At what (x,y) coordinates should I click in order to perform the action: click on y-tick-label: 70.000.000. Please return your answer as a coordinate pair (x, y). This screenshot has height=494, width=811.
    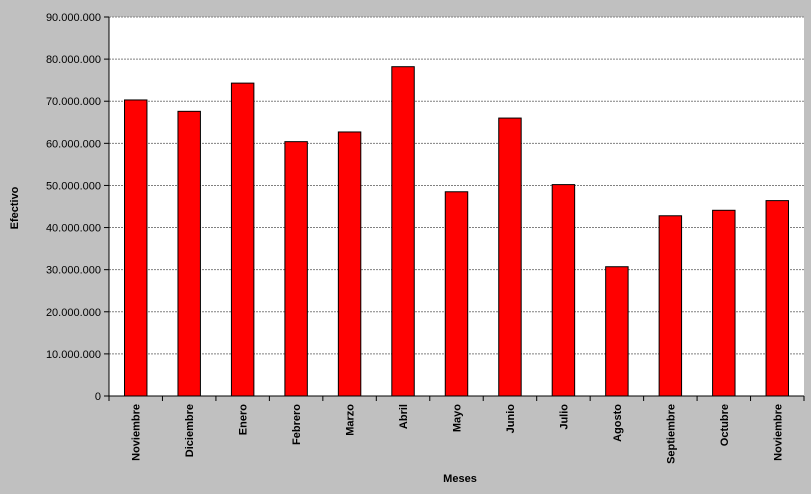
    Looking at the image, I should click on (73, 102).